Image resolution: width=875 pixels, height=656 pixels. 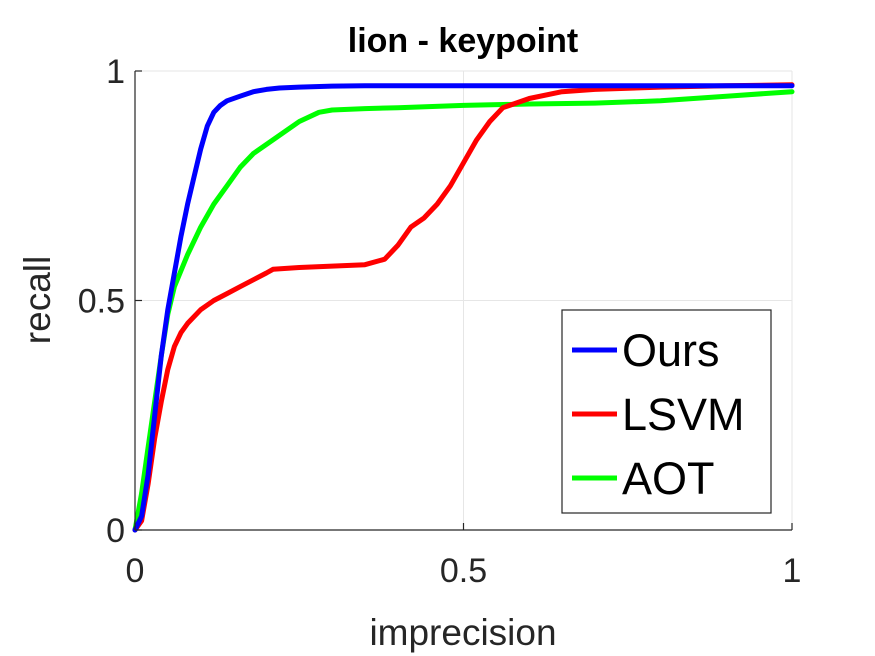 What do you see at coordinates (101, 302) in the screenshot?
I see `y-tick-label: 0.5` at bounding box center [101, 302].